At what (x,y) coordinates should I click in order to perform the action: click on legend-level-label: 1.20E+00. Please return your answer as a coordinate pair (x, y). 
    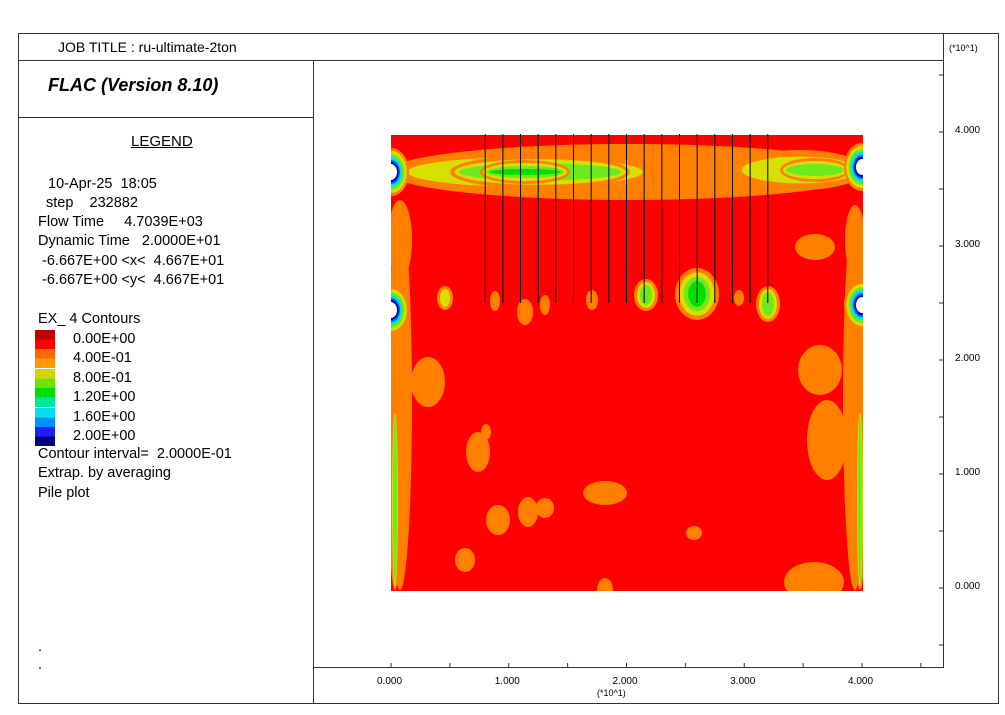
    Looking at the image, I should click on (104, 397).